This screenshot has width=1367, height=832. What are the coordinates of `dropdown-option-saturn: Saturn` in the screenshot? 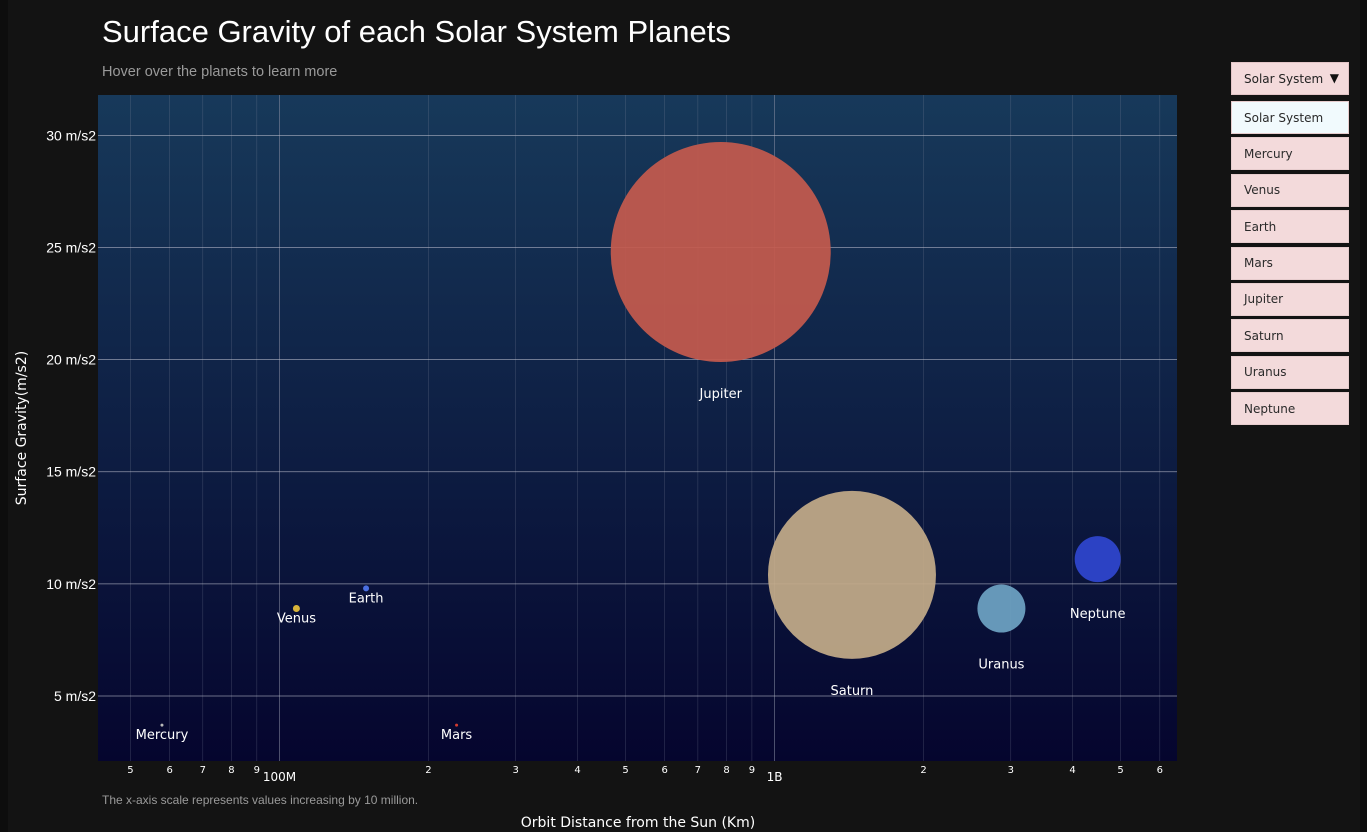 It's located at (1290, 336).